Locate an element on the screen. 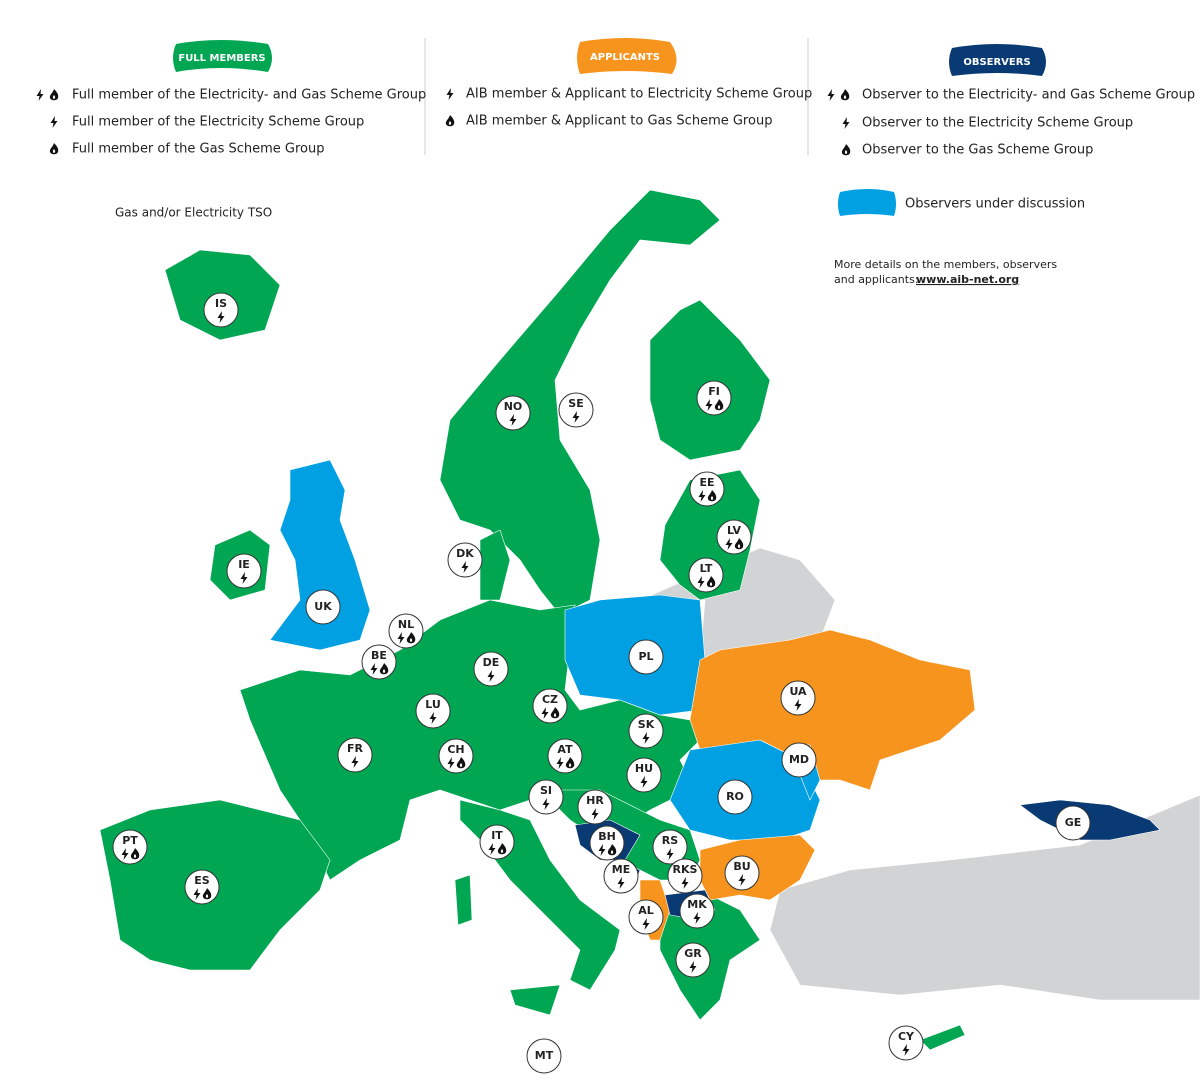  country-label: BH is located at coordinates (607, 836).